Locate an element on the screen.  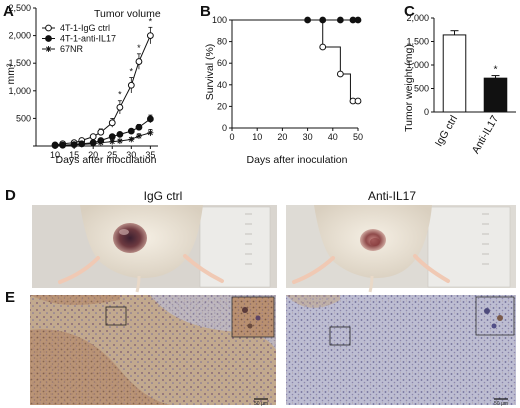
chart-c-ylabel: Tumor weight (mg) is located at coordinates (409, 88).